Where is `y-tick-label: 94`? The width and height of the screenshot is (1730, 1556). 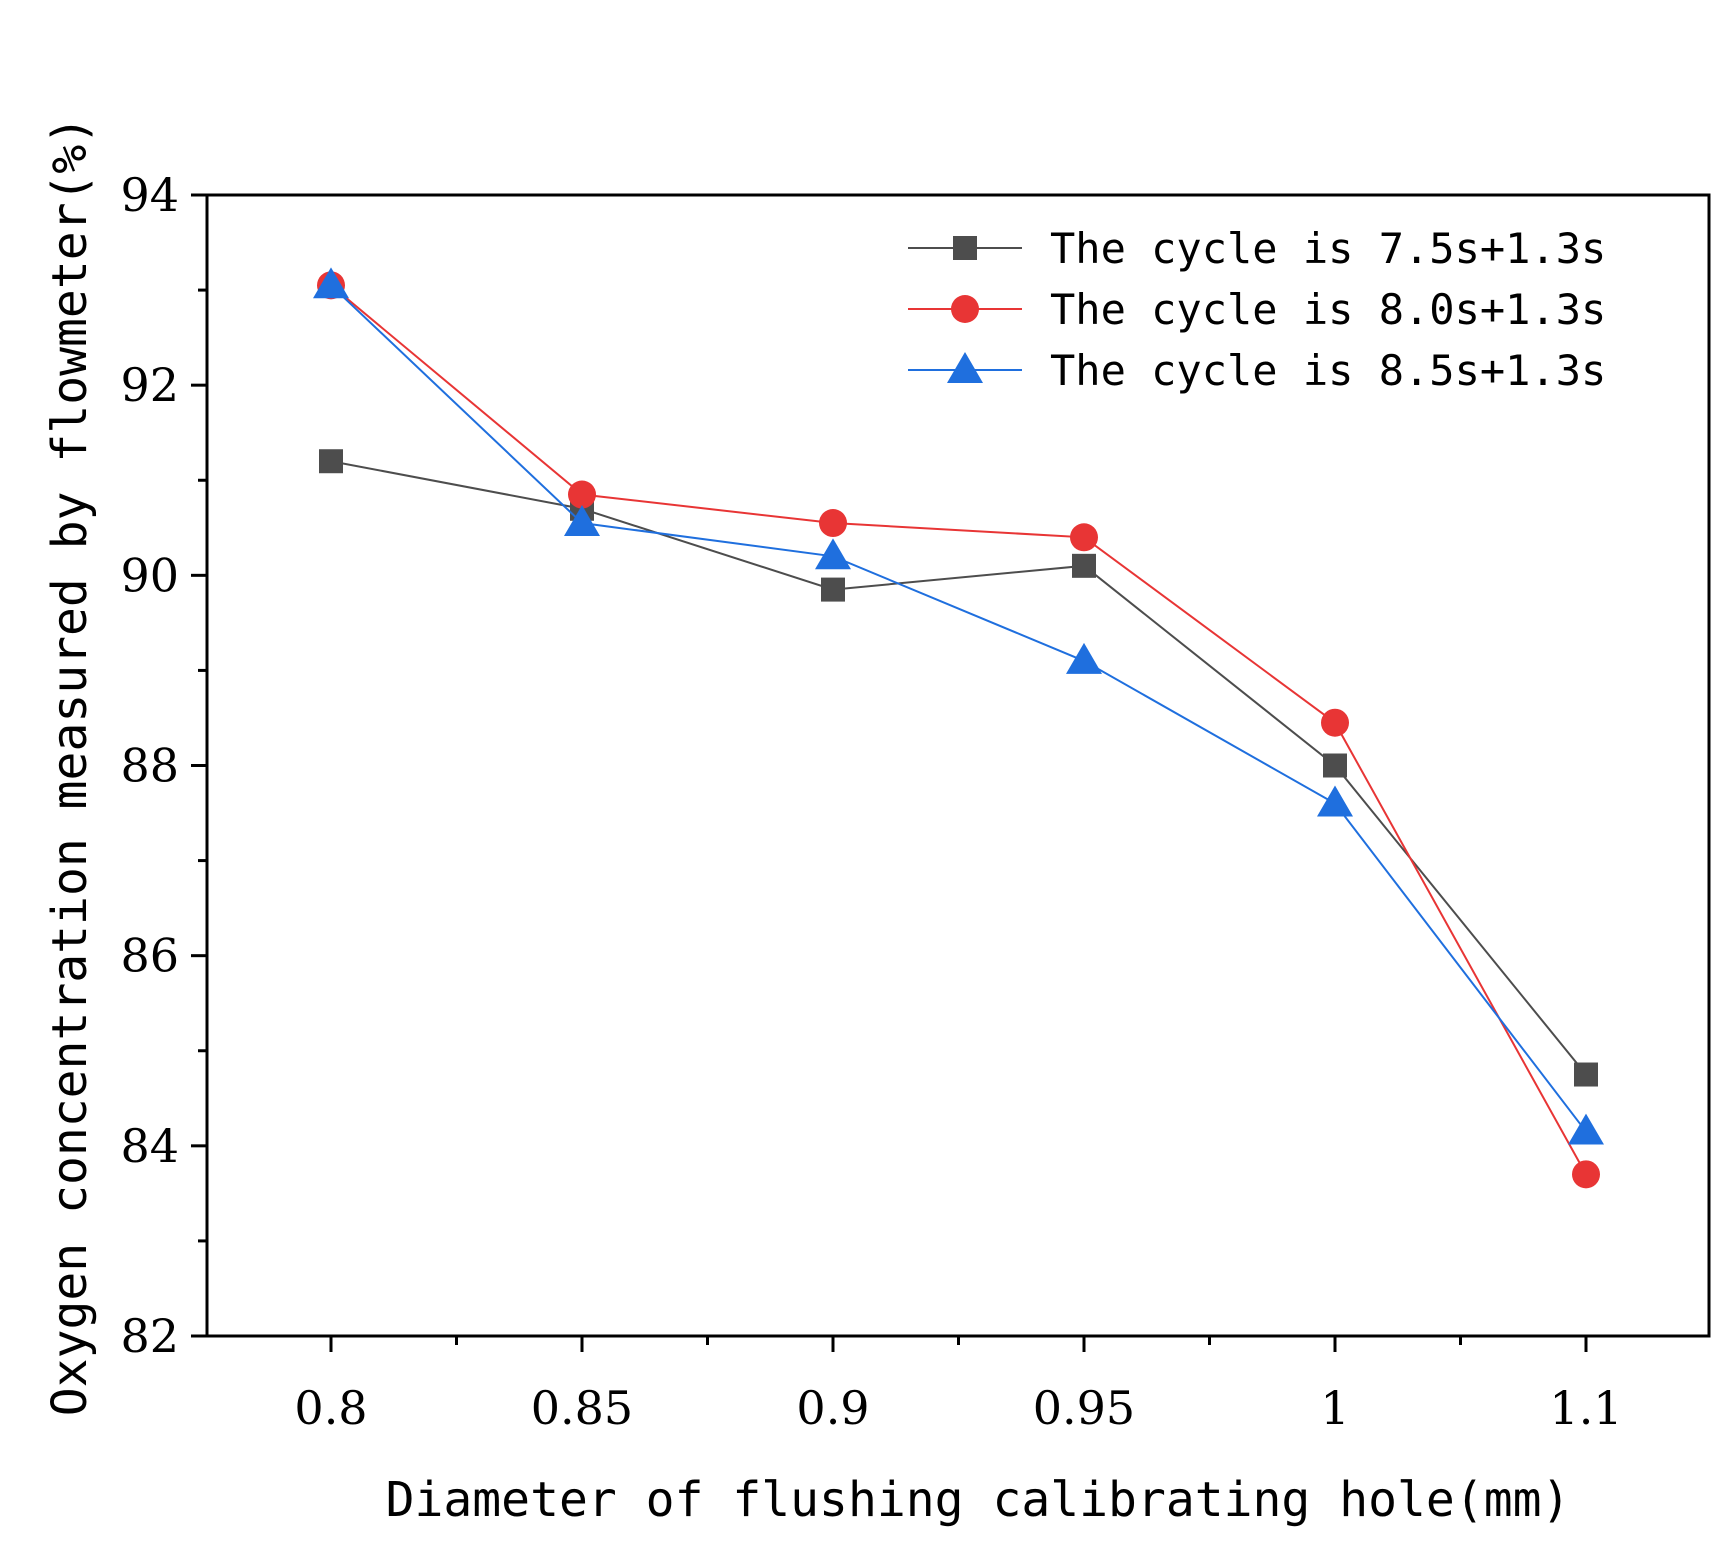 y-tick-label: 94 is located at coordinates (149, 195).